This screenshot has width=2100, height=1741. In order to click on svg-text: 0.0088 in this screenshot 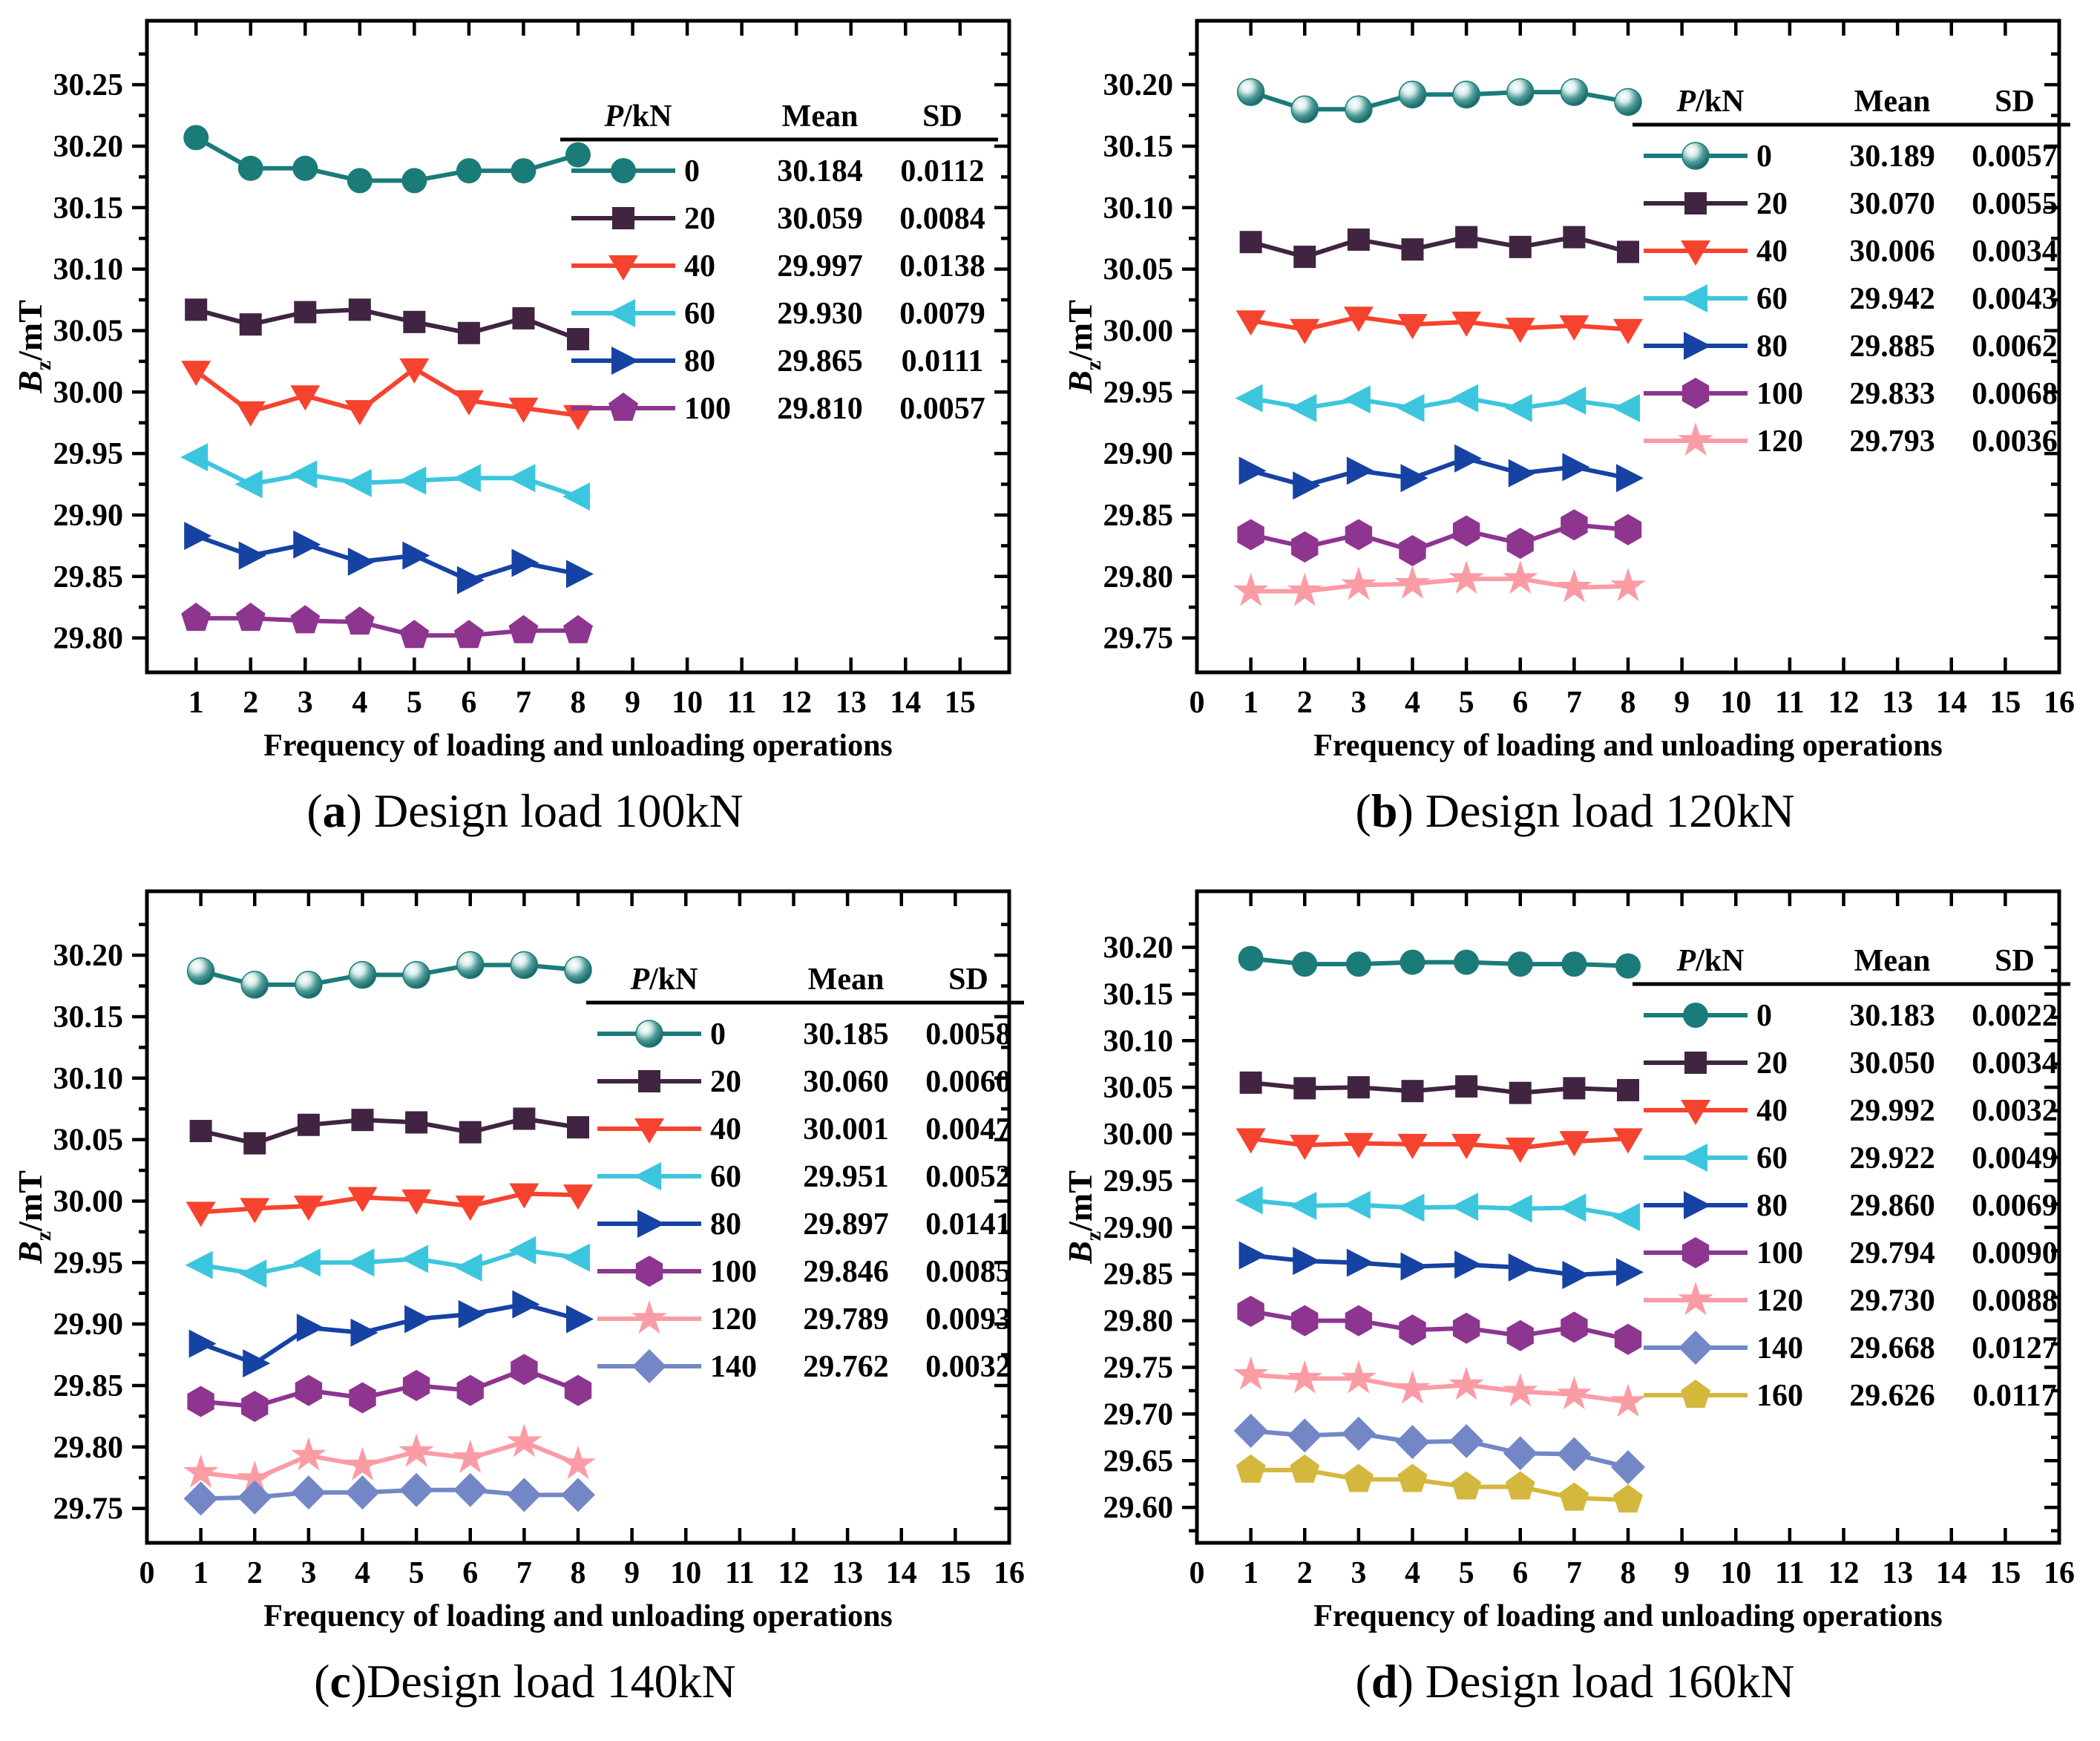, I will do `click(2015, 1301)`.